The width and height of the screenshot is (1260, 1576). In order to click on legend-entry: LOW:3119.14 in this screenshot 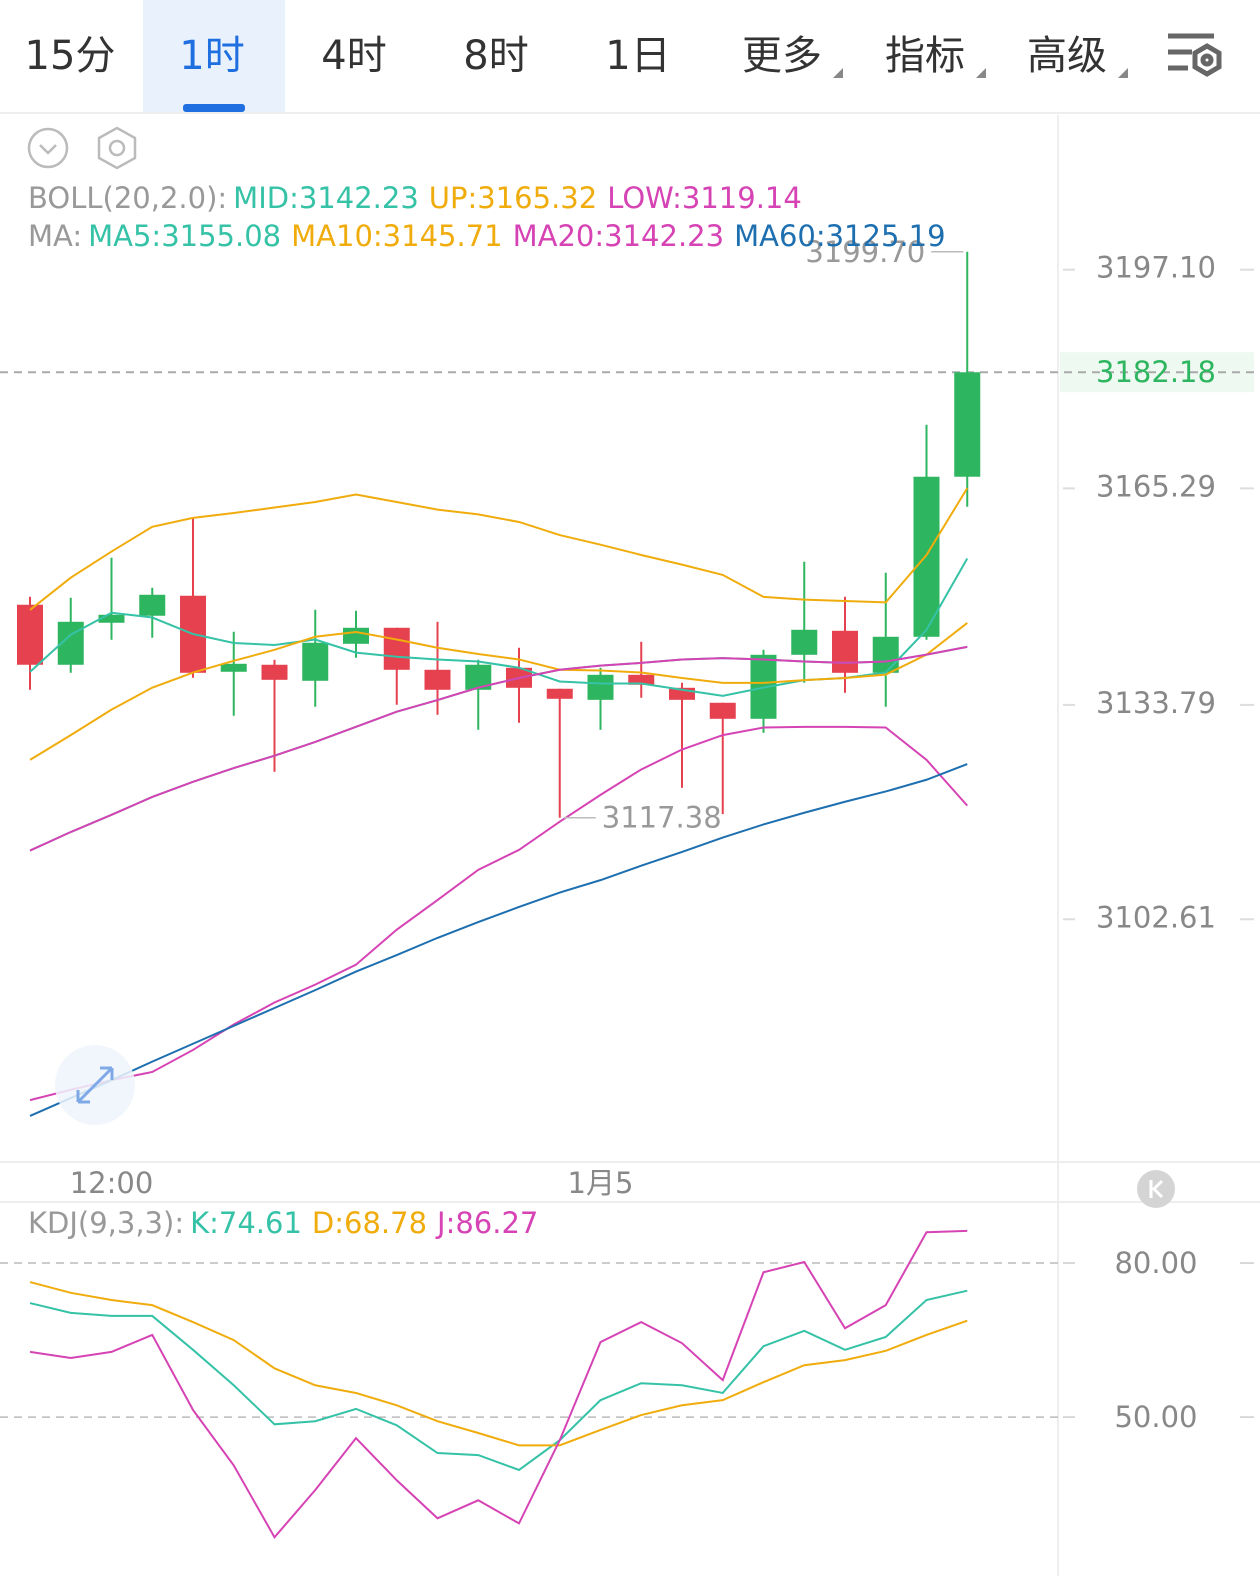, I will do `click(704, 198)`.